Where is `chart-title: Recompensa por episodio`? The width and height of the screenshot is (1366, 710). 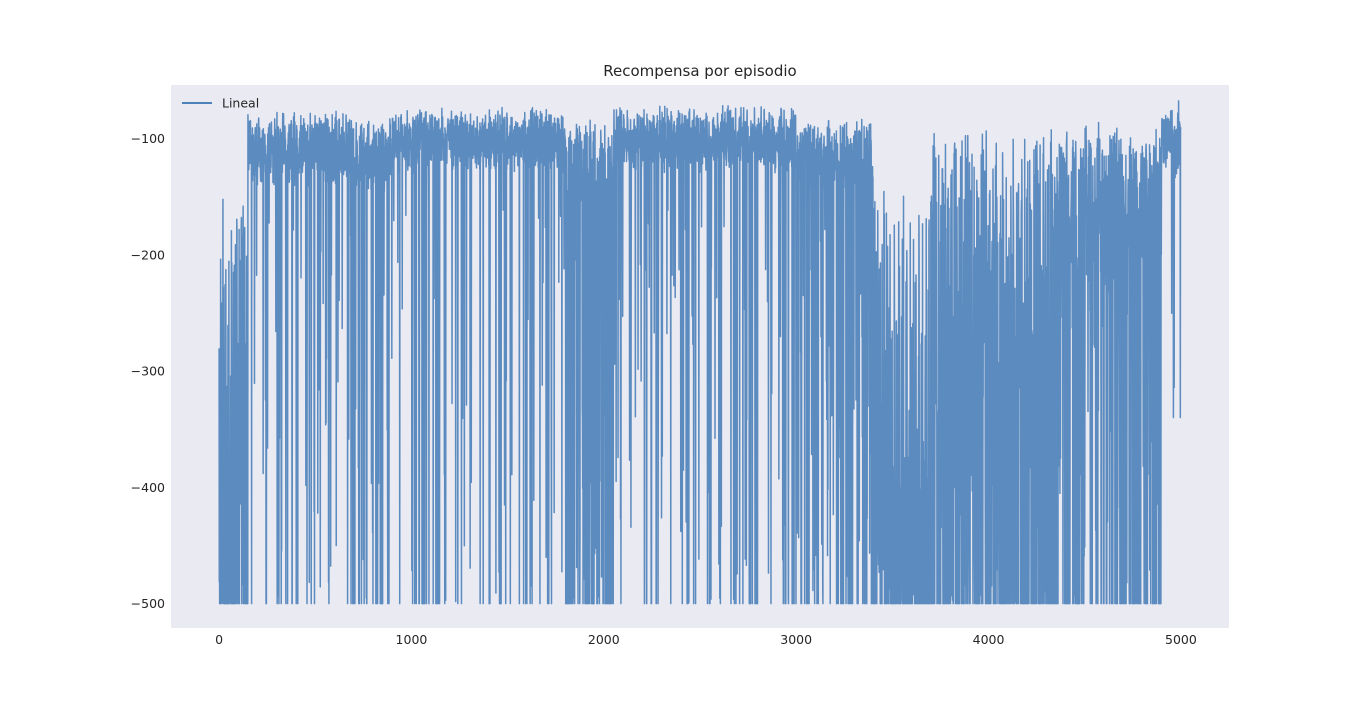 chart-title: Recompensa por episodio is located at coordinates (699, 71).